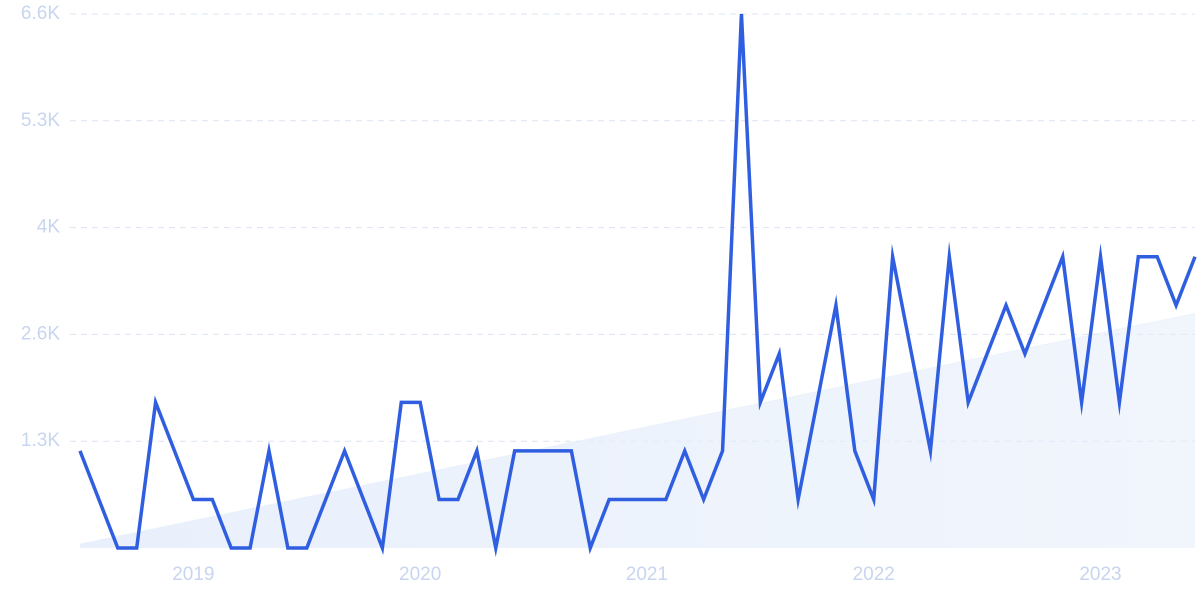 This screenshot has height=605, width=1200. What do you see at coordinates (193, 574) in the screenshot?
I see `x-tick-label: 2019` at bounding box center [193, 574].